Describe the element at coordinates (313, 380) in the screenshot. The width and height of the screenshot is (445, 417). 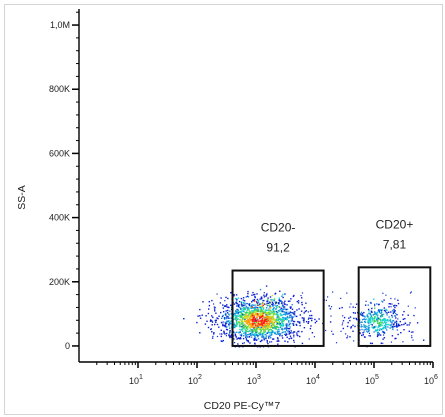
I see `x-tick-label: 104` at that location.